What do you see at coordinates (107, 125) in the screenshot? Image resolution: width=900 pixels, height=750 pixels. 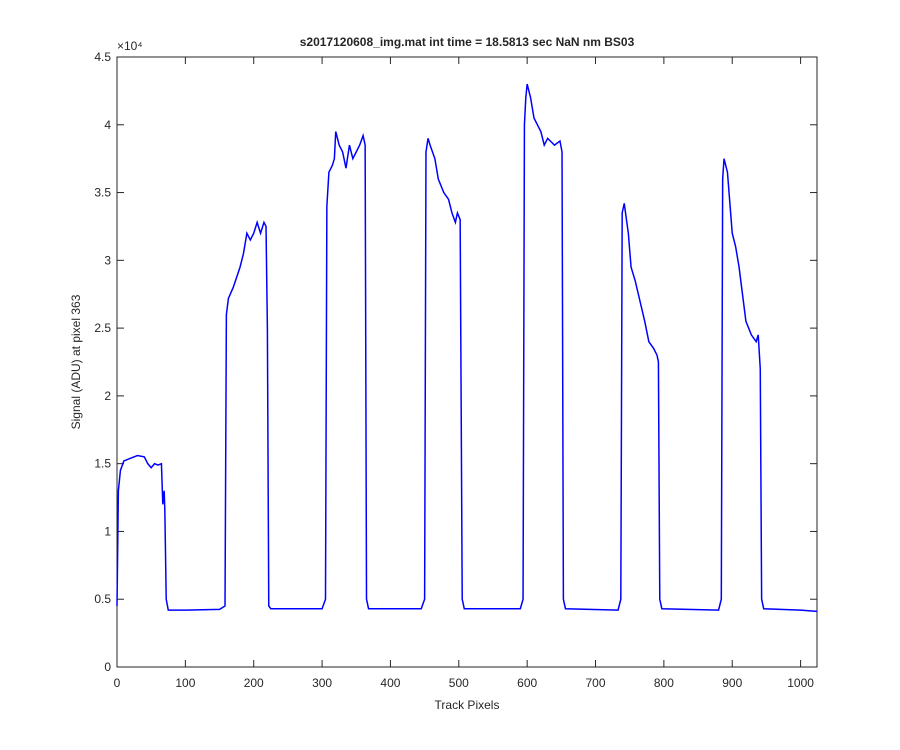 I see `y-tick-label: 4` at bounding box center [107, 125].